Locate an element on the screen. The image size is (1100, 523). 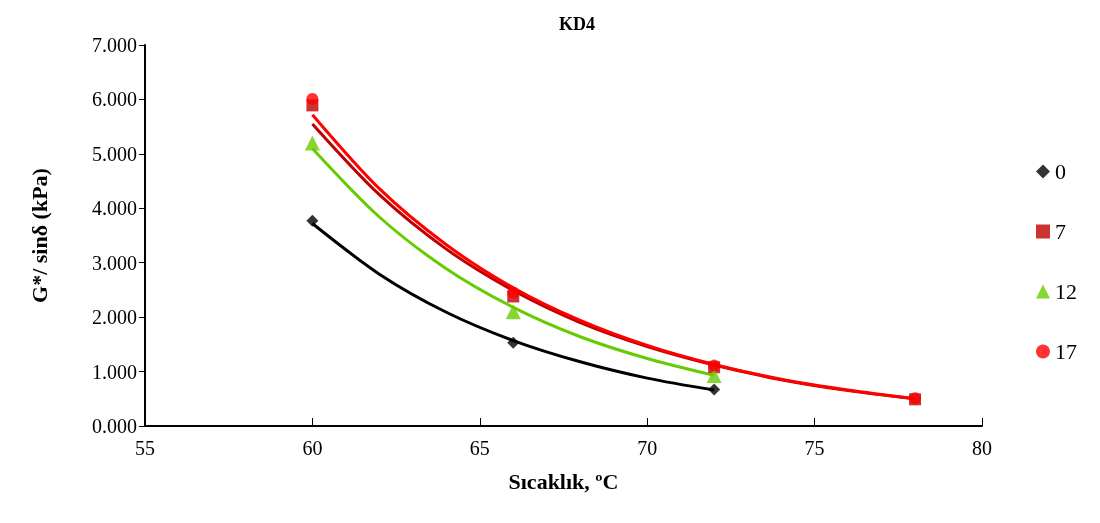
x-tick-label: 65 is located at coordinates (479, 448).